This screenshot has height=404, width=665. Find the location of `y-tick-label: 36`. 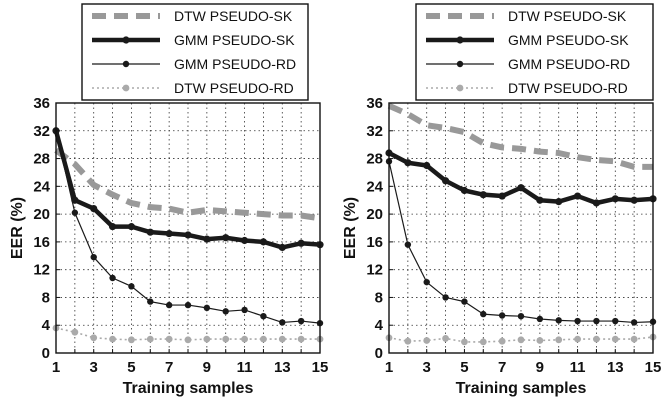

y-tick-label: 36 is located at coordinates (374, 103).